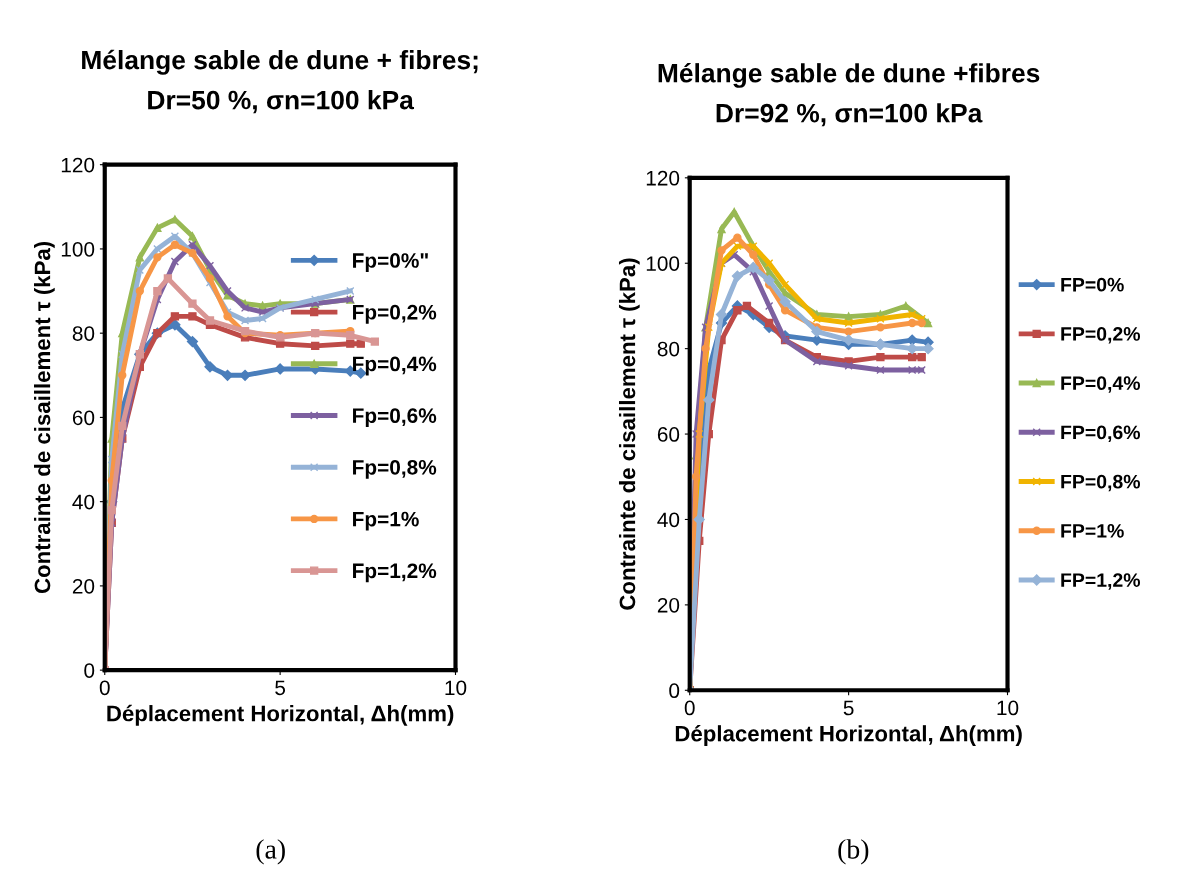 This screenshot has width=1177, height=876. What do you see at coordinates (386, 521) in the screenshot?
I see `legend-label: Fp=1%` at bounding box center [386, 521].